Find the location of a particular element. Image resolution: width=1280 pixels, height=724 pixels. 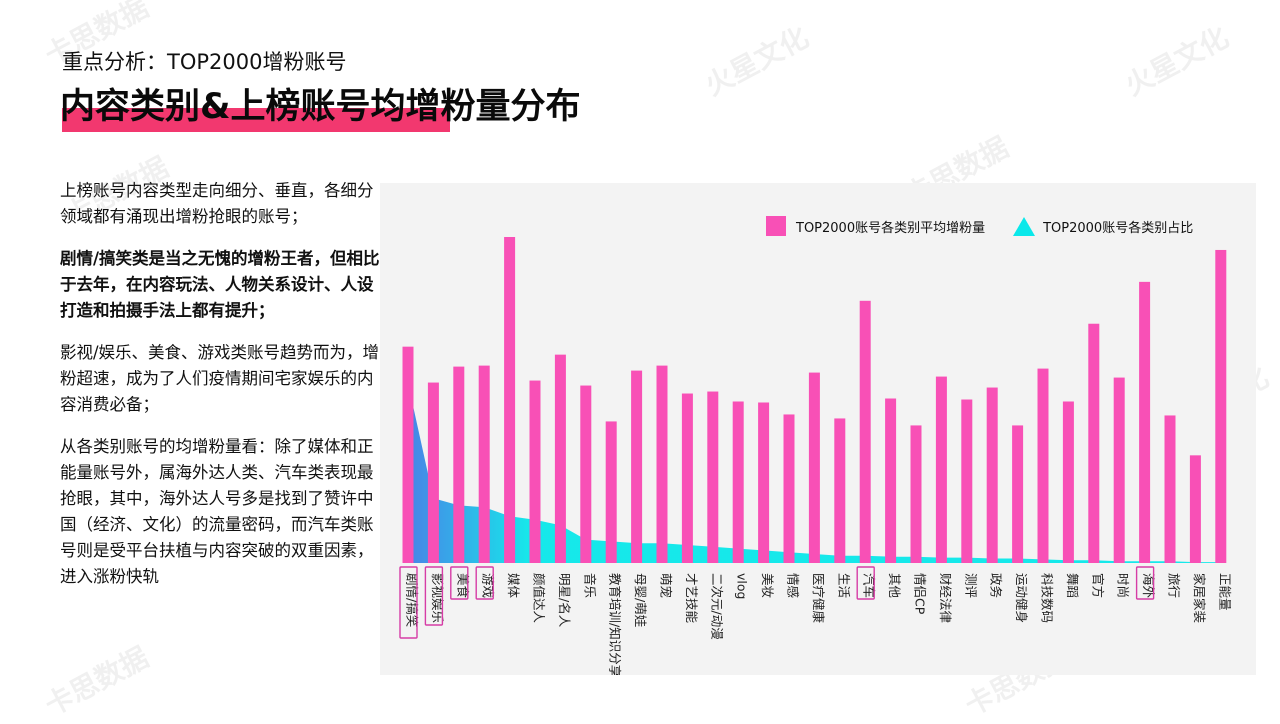

legend-area-swatch is located at coordinates (1024, 226).